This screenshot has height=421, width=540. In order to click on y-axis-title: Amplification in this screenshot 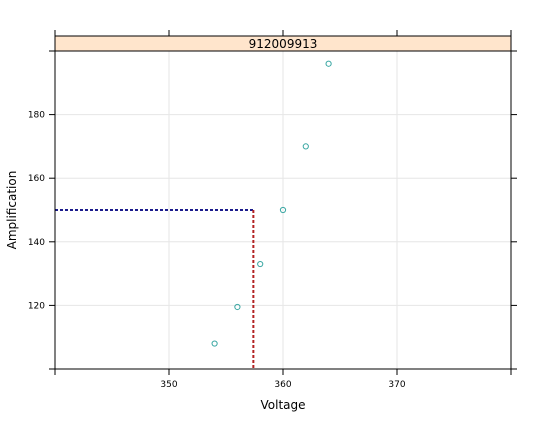, I will do `click(12, 210)`.